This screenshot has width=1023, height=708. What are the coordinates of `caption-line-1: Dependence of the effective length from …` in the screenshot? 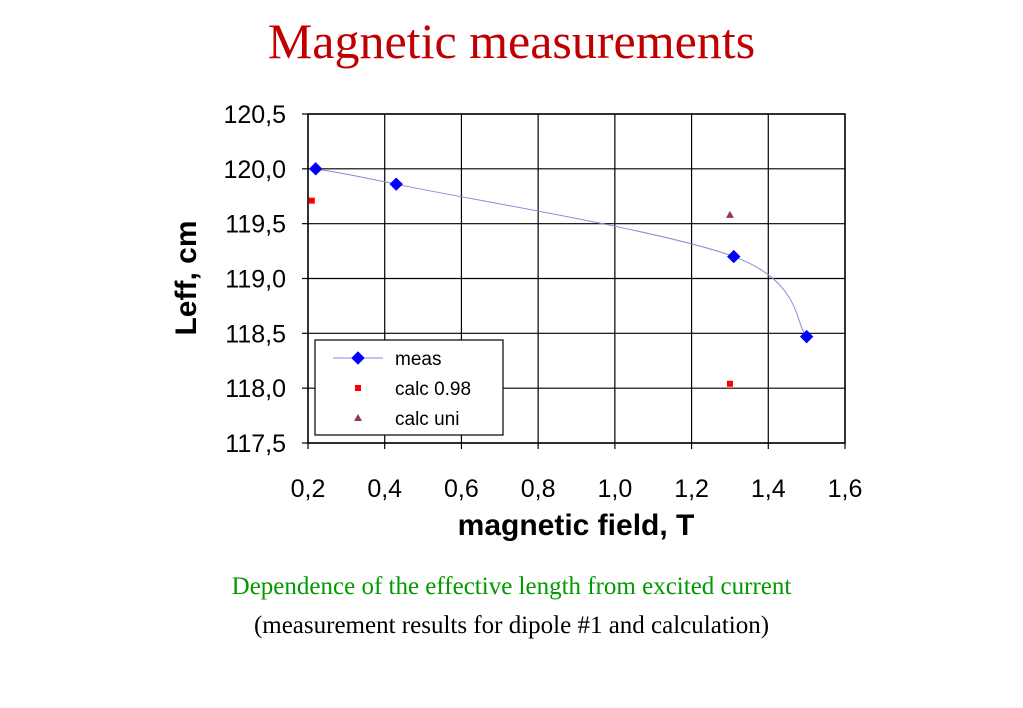 It's located at (511, 586).